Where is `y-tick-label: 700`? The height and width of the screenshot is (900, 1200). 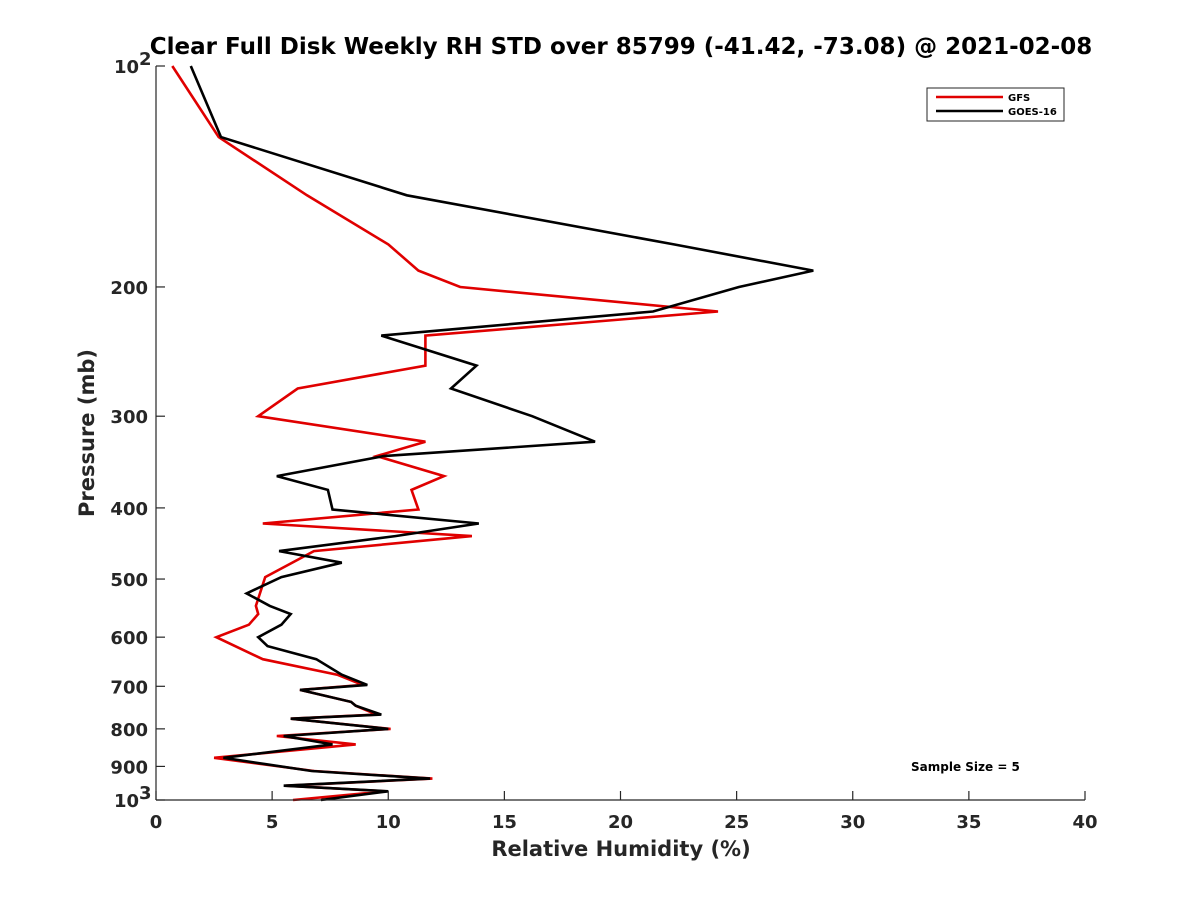
y-tick-label: 700 is located at coordinates (129, 687).